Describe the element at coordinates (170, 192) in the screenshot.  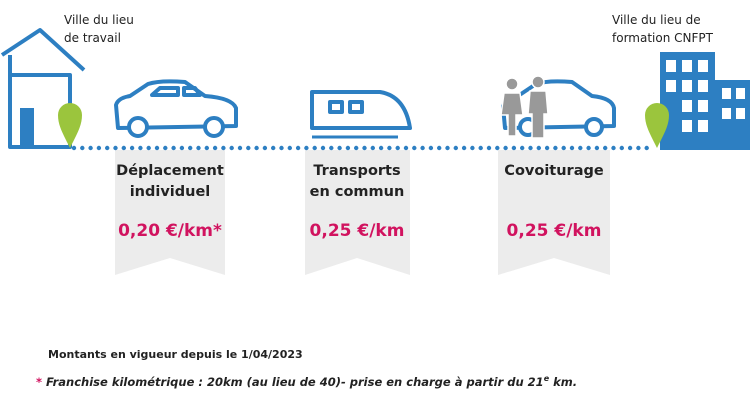
I see `mode-title-line: individuel` at that location.